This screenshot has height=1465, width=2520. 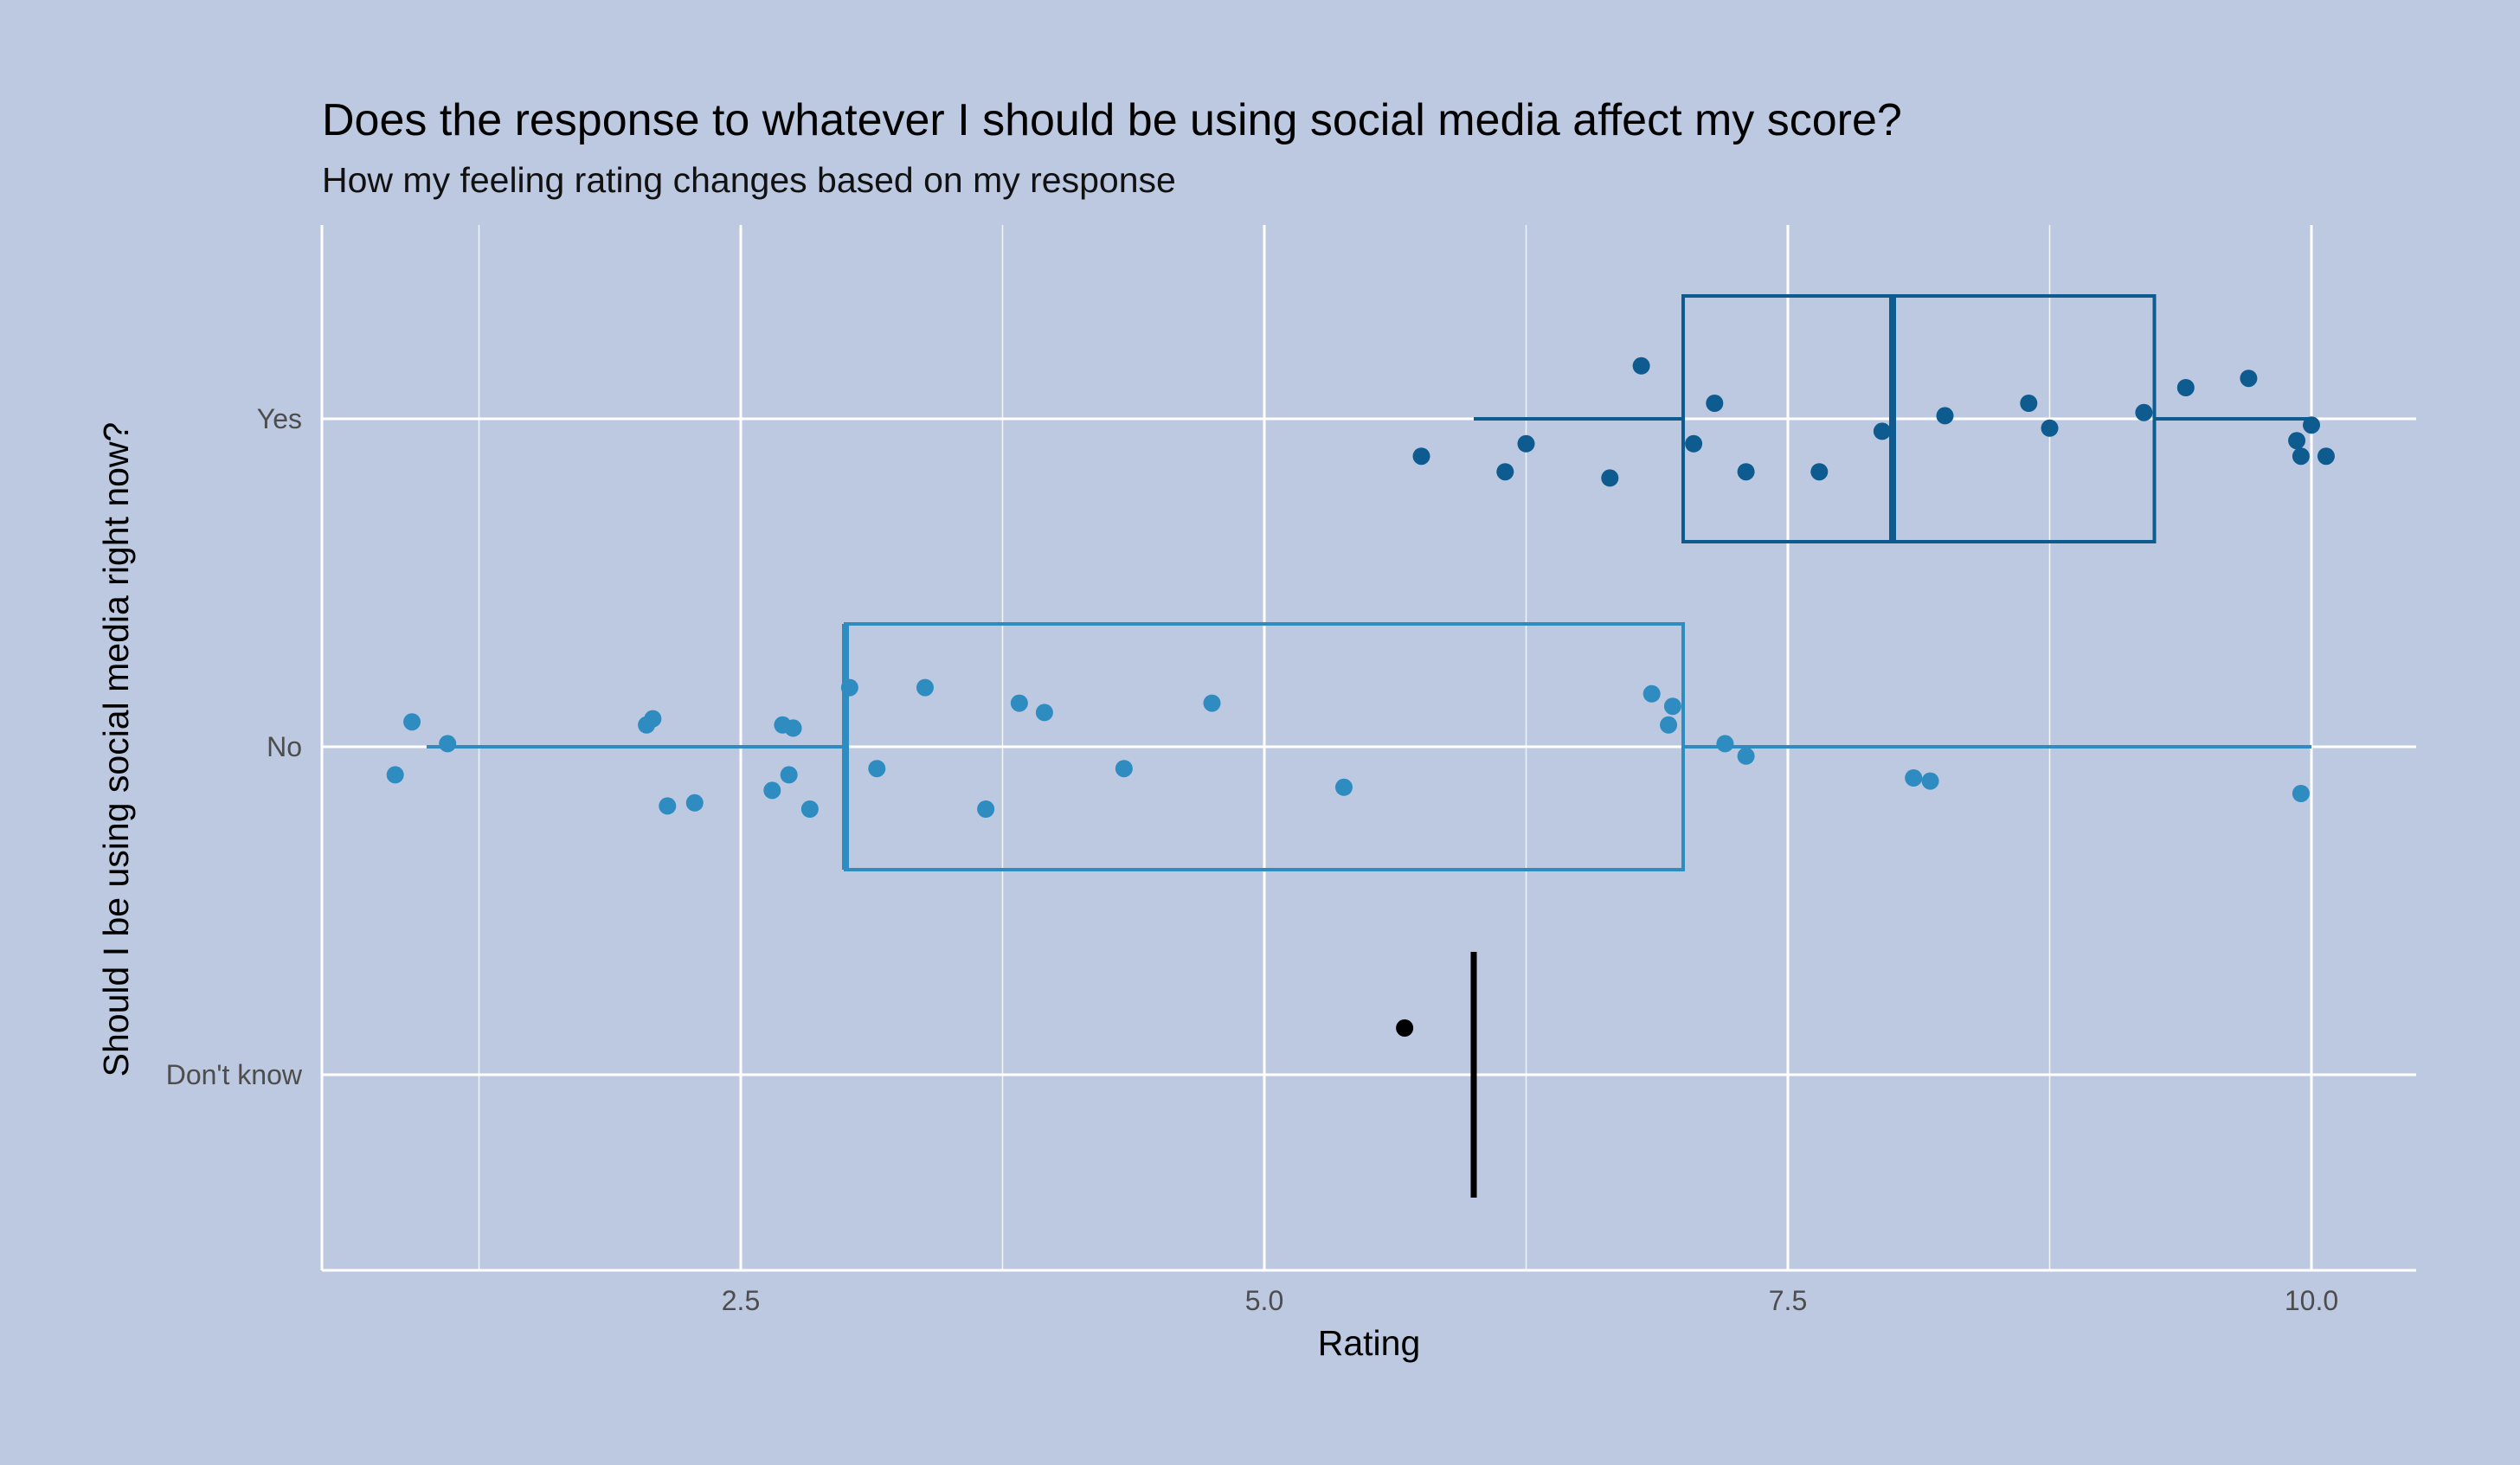 What do you see at coordinates (1788, 1300) in the screenshot?
I see `x-tick-label: 7.5` at bounding box center [1788, 1300].